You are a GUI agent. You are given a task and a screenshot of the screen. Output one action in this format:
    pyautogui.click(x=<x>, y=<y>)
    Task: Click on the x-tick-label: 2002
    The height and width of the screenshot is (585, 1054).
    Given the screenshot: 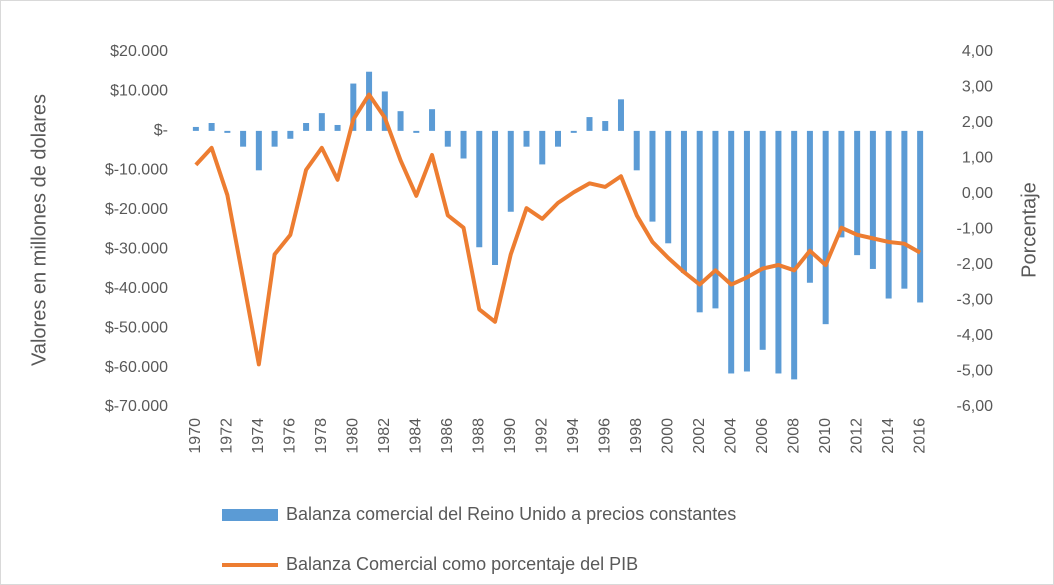 What is the action you would take?
    pyautogui.click(x=699, y=436)
    